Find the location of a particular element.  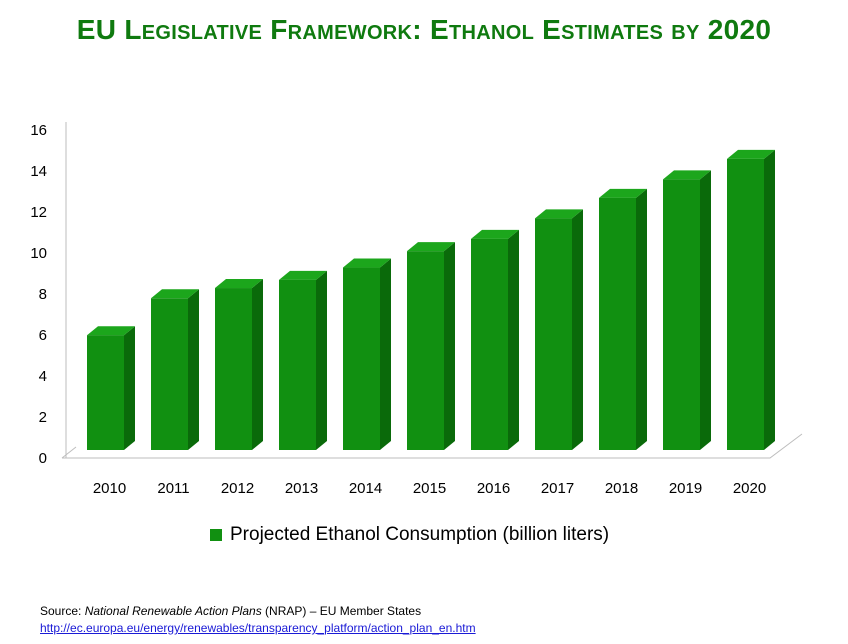

legend-swatch is located at coordinates (216, 535).